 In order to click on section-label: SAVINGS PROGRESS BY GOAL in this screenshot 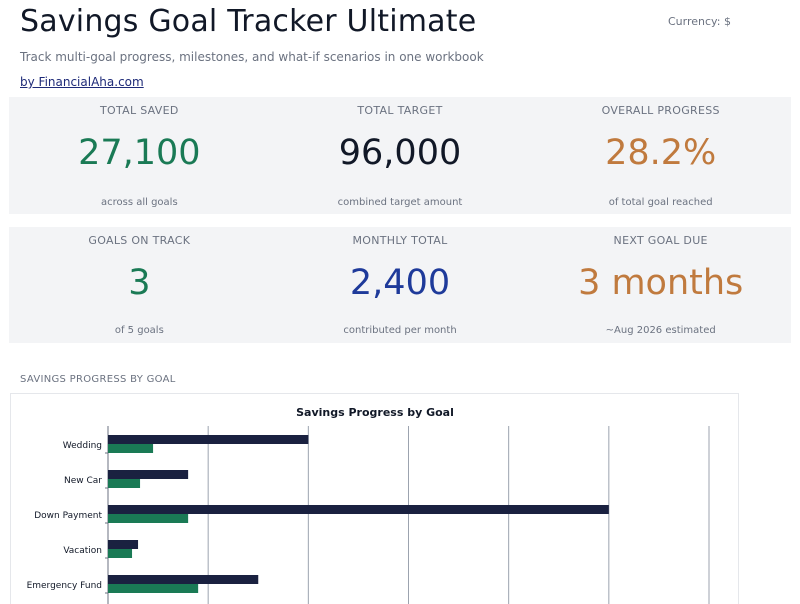, I will do `click(98, 379)`.